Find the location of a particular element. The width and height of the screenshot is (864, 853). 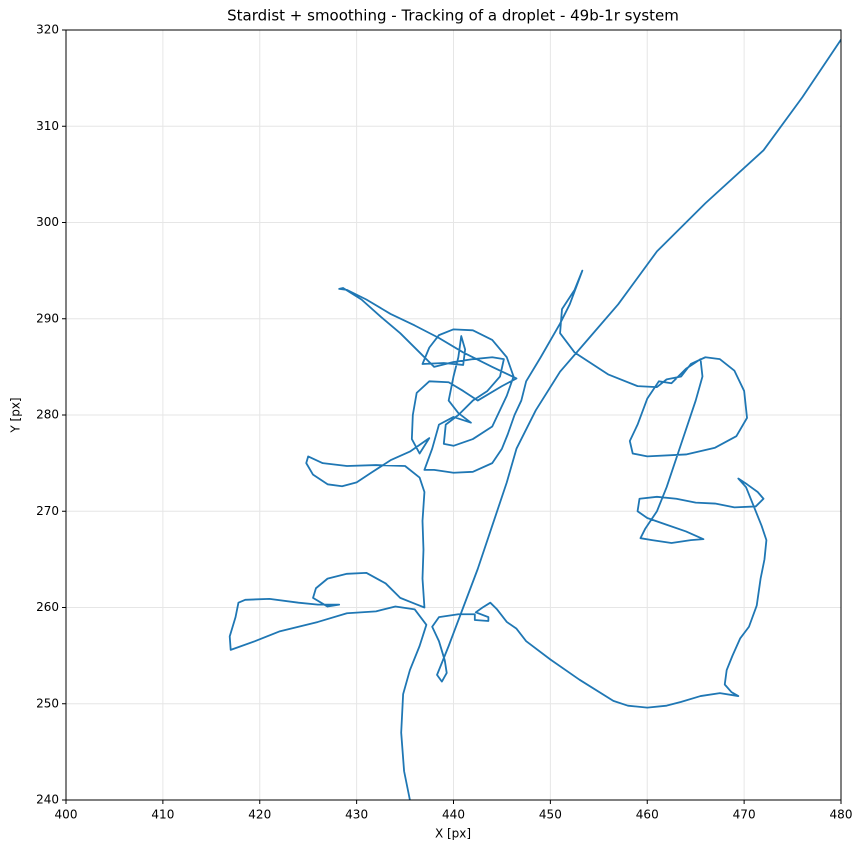

y-tick-label: 240 is located at coordinates (47, 800).